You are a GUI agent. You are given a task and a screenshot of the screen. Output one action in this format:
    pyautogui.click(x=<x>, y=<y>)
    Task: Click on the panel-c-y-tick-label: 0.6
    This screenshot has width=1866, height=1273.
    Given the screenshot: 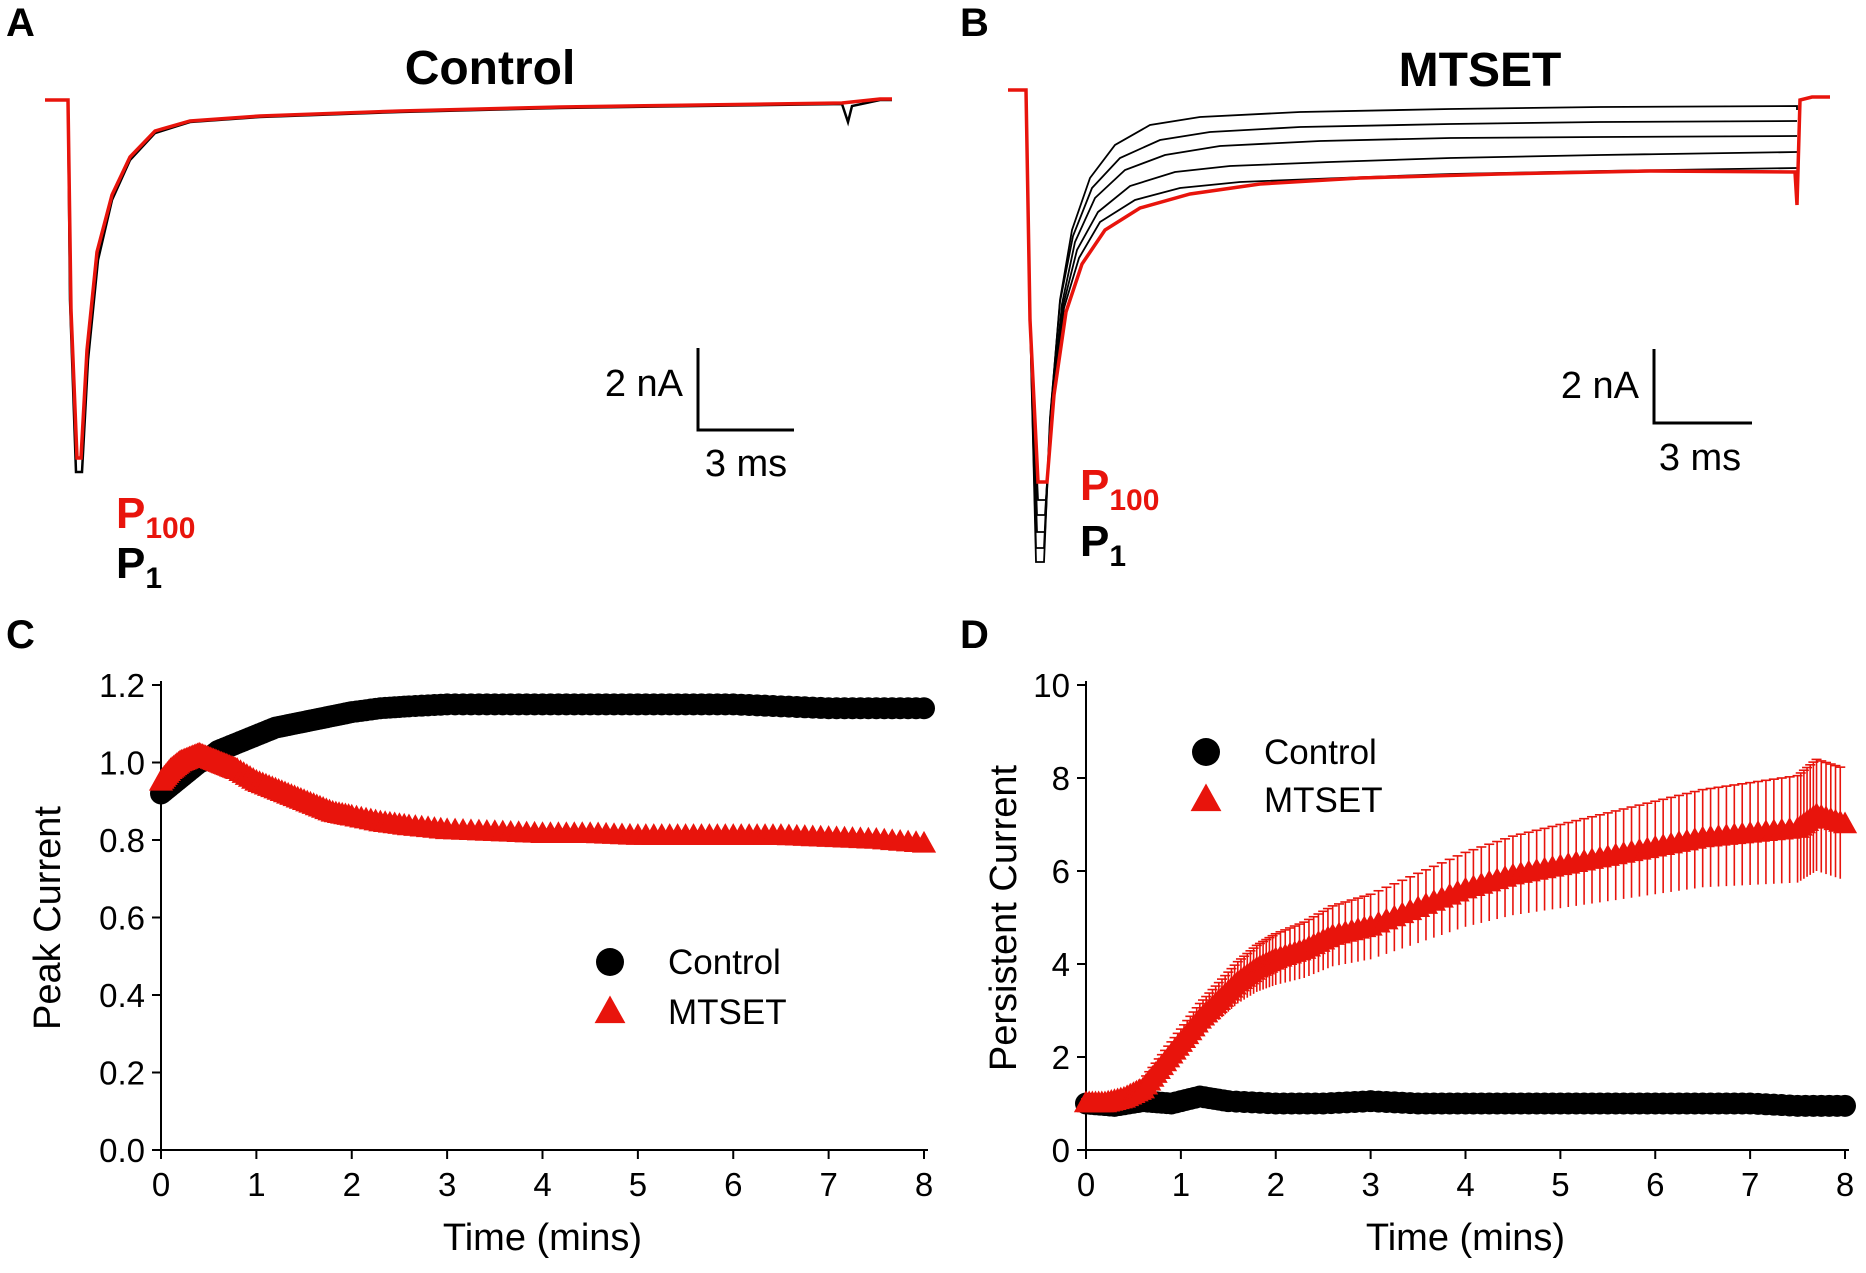 What is the action you would take?
    pyautogui.click(x=122, y=918)
    